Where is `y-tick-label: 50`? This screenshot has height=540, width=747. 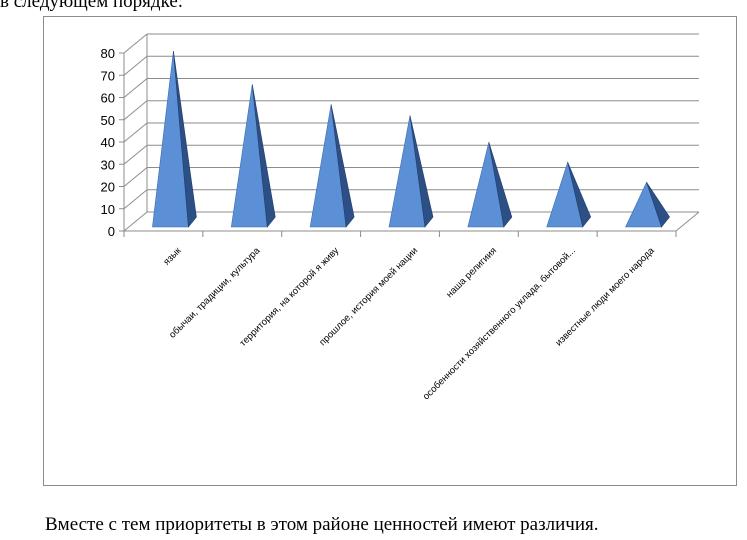
y-tick-label: 50 is located at coordinates (108, 120).